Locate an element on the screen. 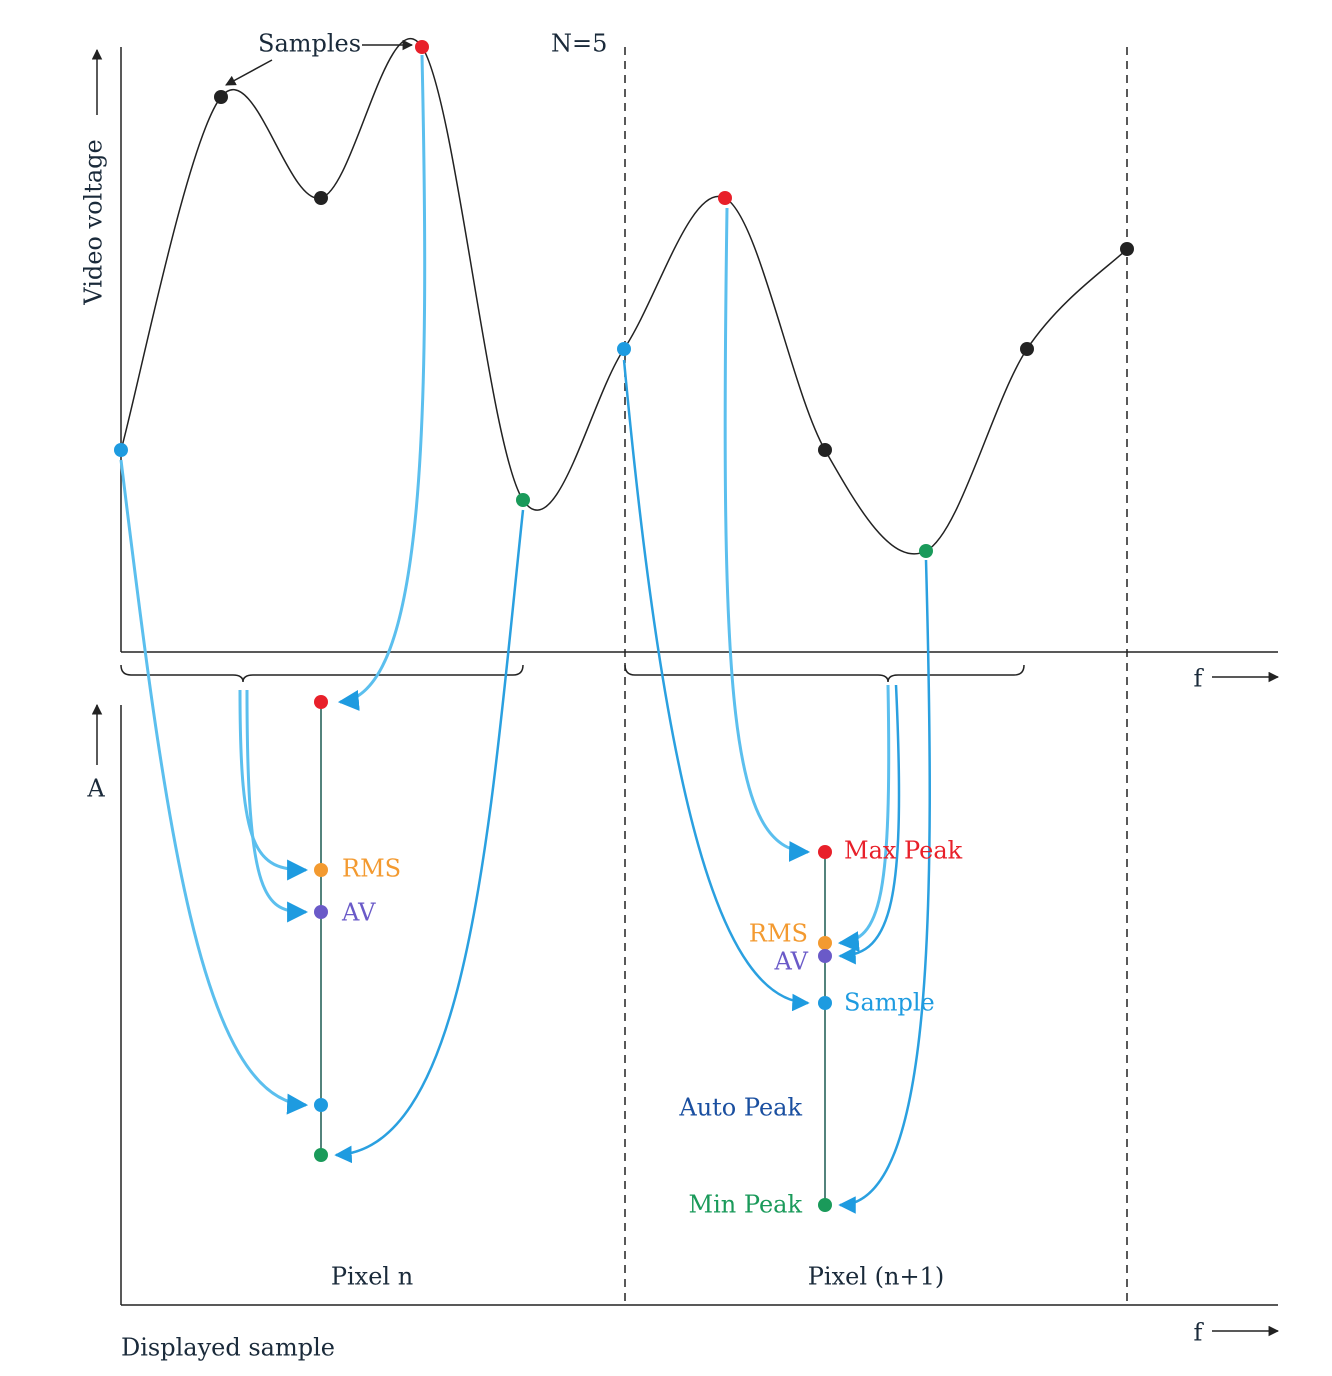 This screenshot has height=1376, width=1332. detector-label: Min Peak is located at coordinates (746, 1205).